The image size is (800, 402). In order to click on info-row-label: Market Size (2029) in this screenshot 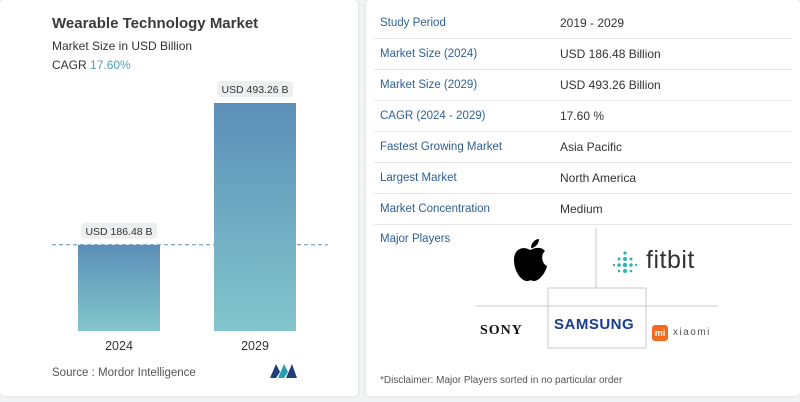, I will do `click(429, 85)`.